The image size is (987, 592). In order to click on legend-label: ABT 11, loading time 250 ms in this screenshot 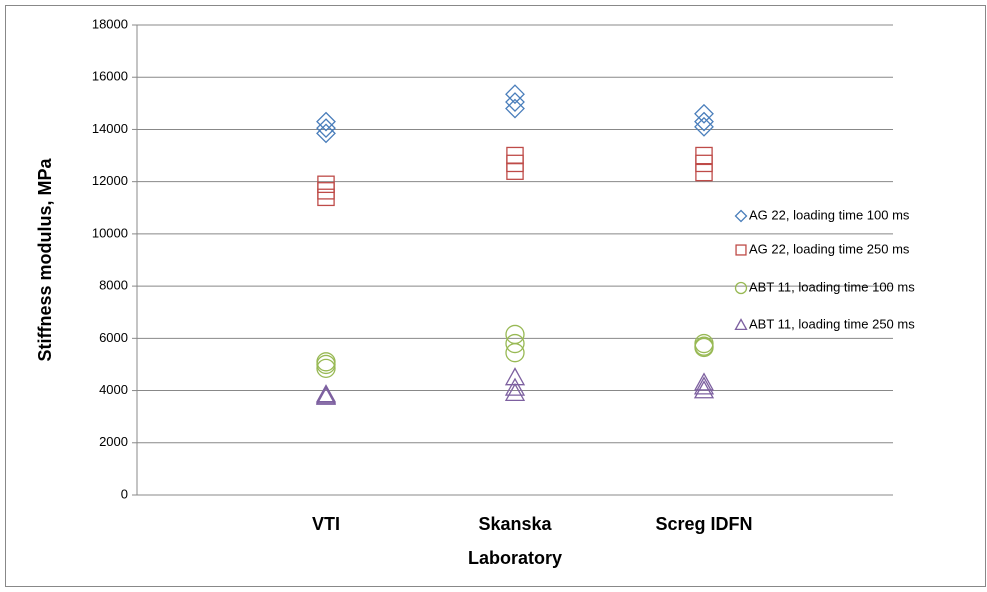, I will do `click(832, 323)`.